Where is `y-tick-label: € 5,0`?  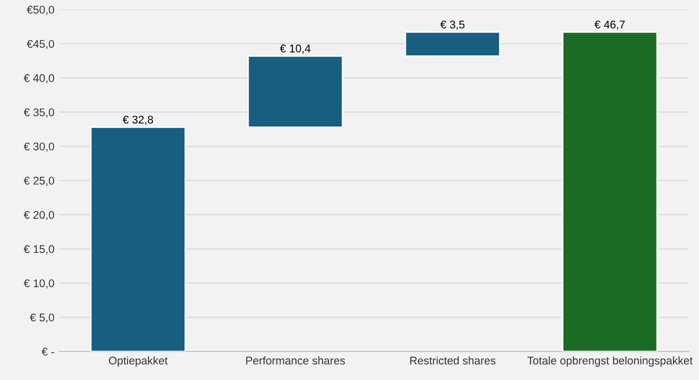 y-tick-label: € 5,0 is located at coordinates (42, 318).